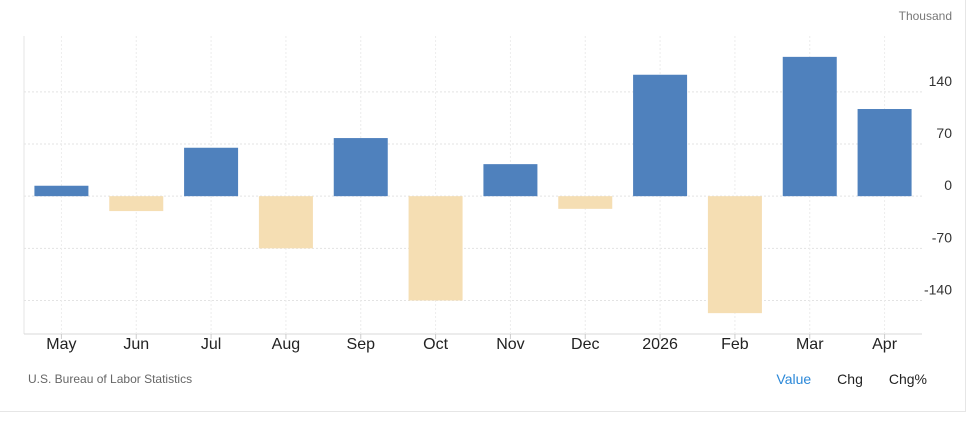 This screenshot has height=425, width=980. I want to click on x-tick-label: Dec, so click(585, 344).